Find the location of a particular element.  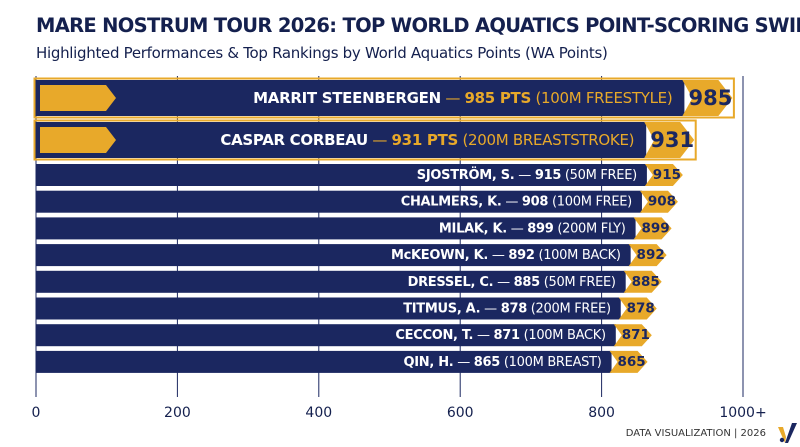

bar-row: 908 CHALMERS, K. — 908 (100M FREE) is located at coordinates (357, 201).